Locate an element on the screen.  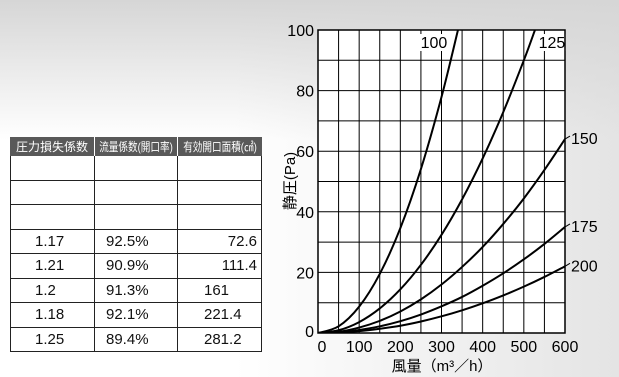
header-label: 流量係数(開口率) is located at coordinates (136, 147).